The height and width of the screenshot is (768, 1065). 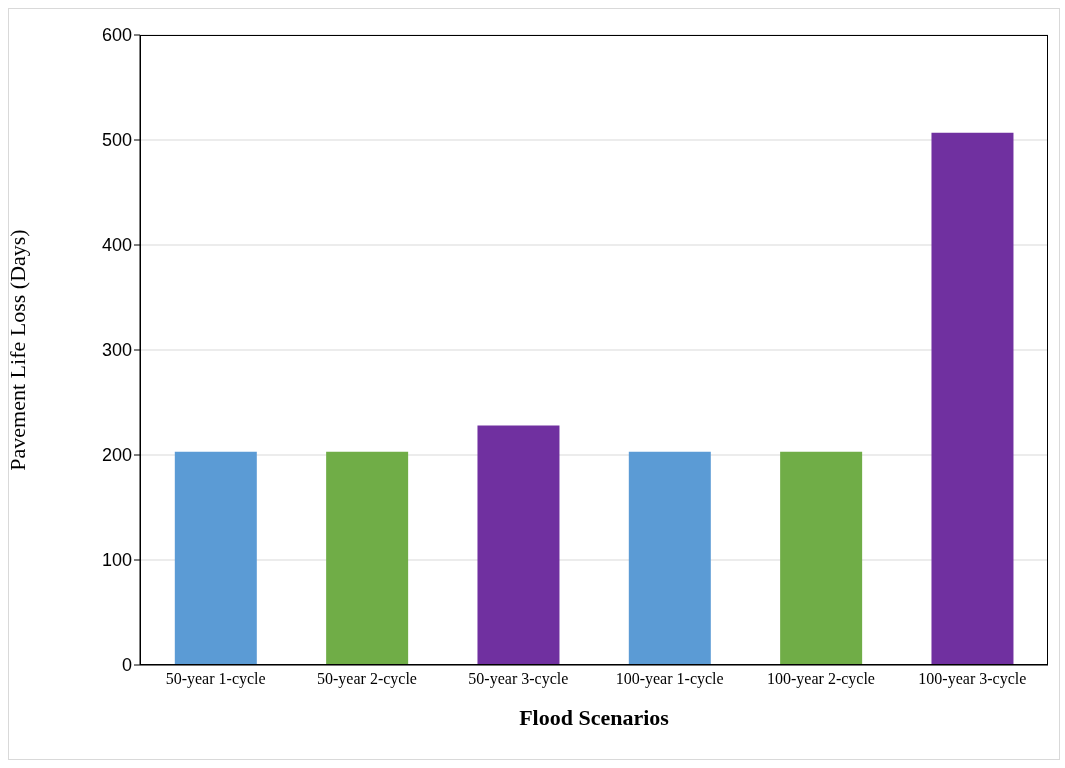 What do you see at coordinates (669, 679) in the screenshot?
I see `x-tick-label: 100-year 1-cycle` at bounding box center [669, 679].